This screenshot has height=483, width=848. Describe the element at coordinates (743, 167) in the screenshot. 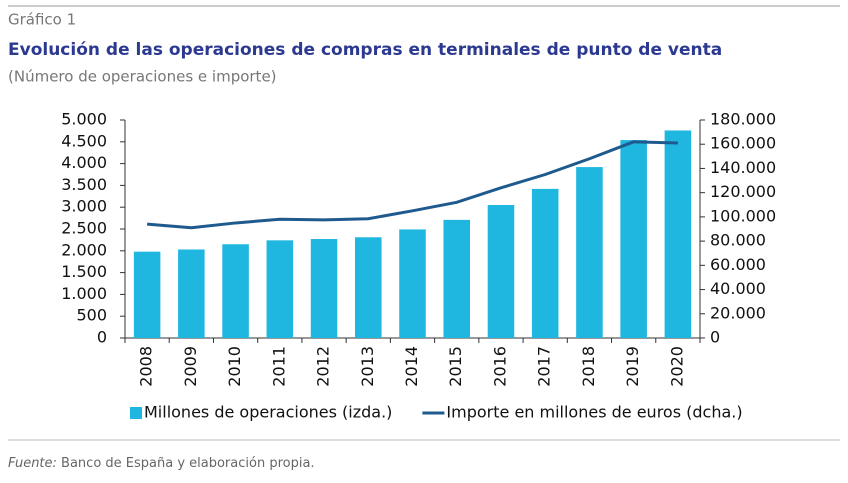

I see `y2-tick-label: 140.000` at that location.